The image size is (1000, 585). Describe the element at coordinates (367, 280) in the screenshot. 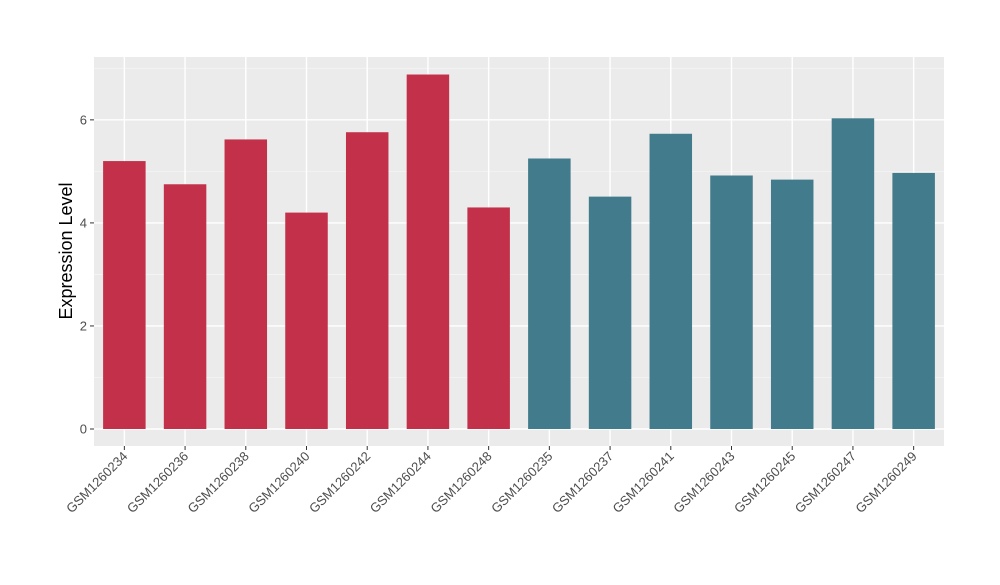

I see `bar-gsm1260242` at that location.